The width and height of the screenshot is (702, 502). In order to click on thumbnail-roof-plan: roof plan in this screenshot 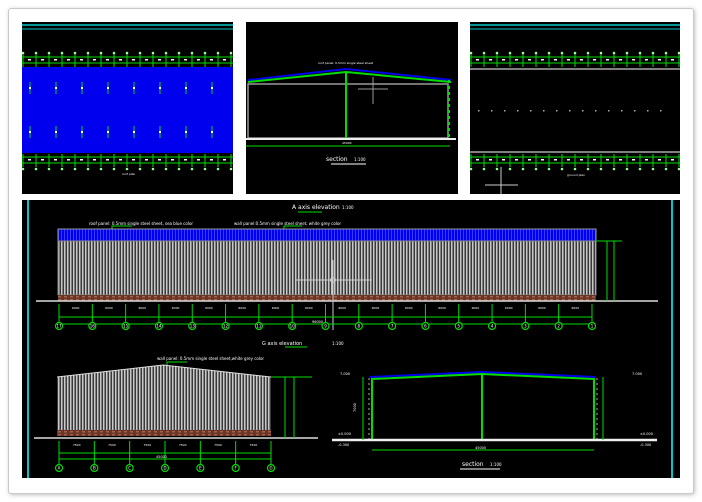, I will do `click(127, 108)`.